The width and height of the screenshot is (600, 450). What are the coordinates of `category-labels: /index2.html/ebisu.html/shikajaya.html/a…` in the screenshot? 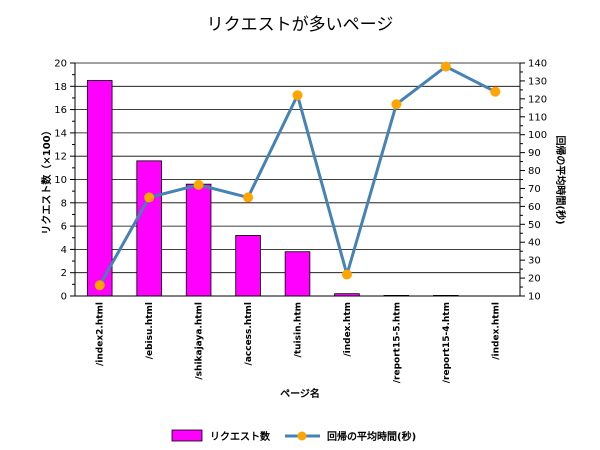 It's located at (299, 342).